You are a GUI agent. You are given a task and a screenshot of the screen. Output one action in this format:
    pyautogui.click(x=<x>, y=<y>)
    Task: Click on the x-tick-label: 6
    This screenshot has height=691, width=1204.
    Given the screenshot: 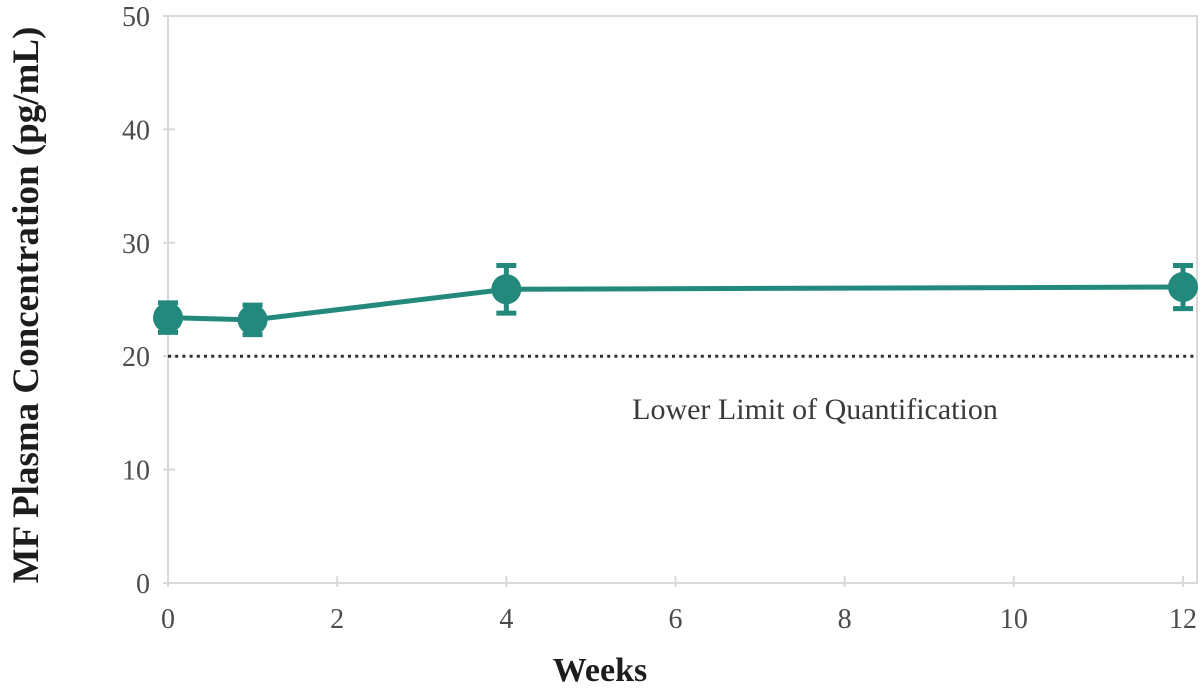 What is the action you would take?
    pyautogui.click(x=676, y=619)
    